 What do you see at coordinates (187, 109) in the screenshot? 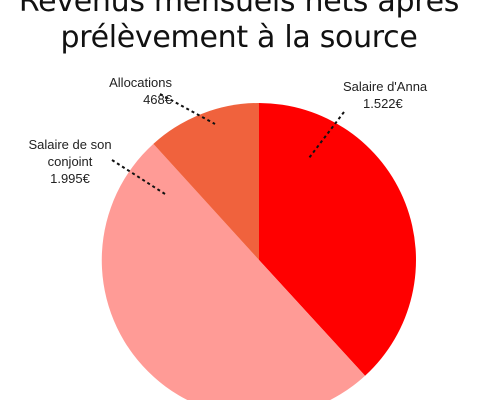
I see `leader-line-allocations` at bounding box center [187, 109].